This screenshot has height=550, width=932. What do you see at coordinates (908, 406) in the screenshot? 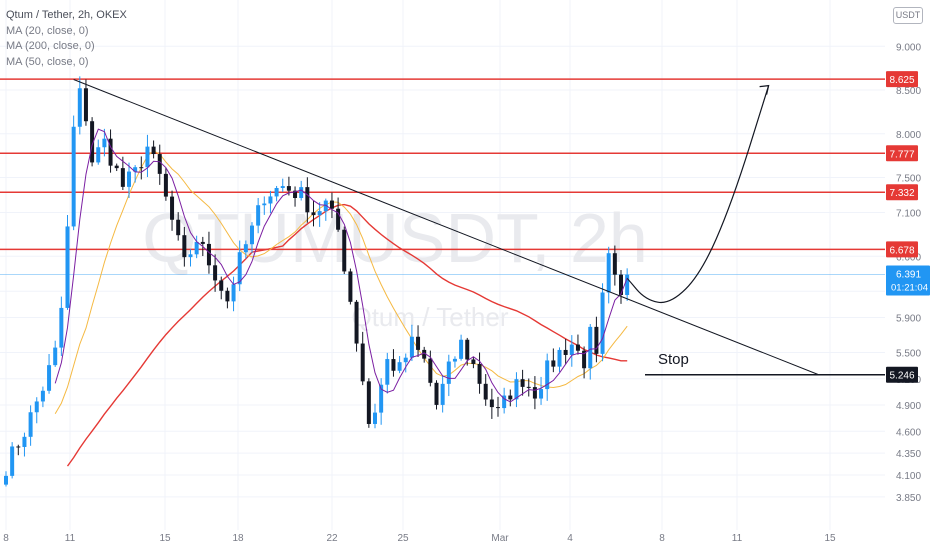
I see `price-tick-label: 4.900` at bounding box center [908, 406].